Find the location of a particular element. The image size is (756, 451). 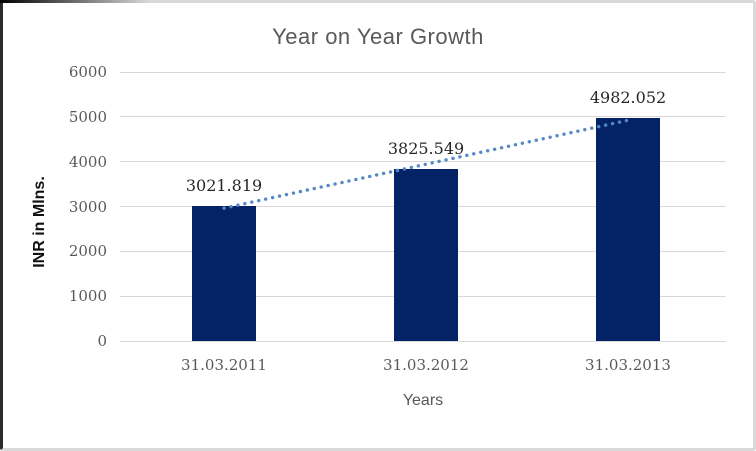

data-label: 3825.549 is located at coordinates (426, 149).